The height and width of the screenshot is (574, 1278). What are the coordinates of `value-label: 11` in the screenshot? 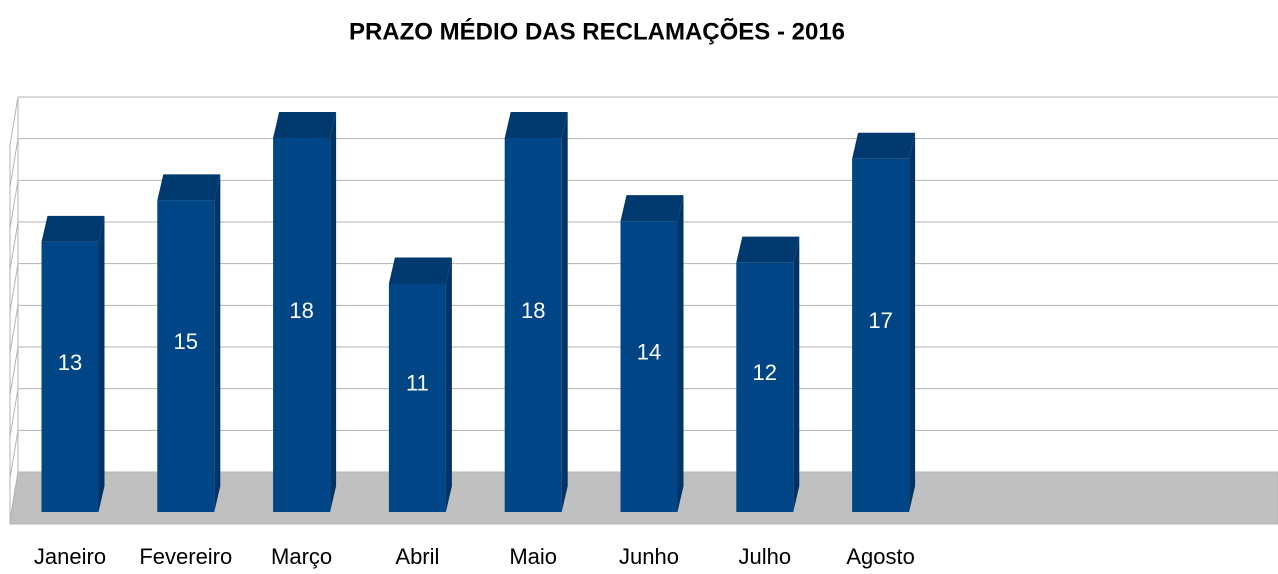 It's located at (417, 383).